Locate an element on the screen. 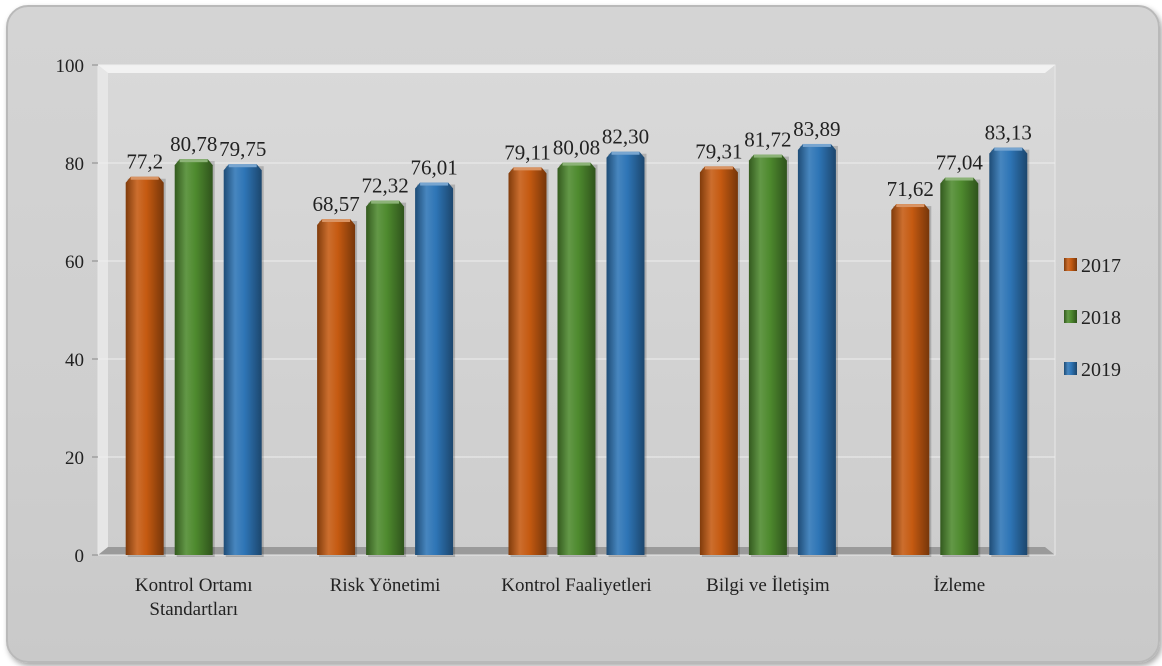 The width and height of the screenshot is (1162, 666). x-tick-label: Kontrol Ortamı Standartları is located at coordinates (194, 597).